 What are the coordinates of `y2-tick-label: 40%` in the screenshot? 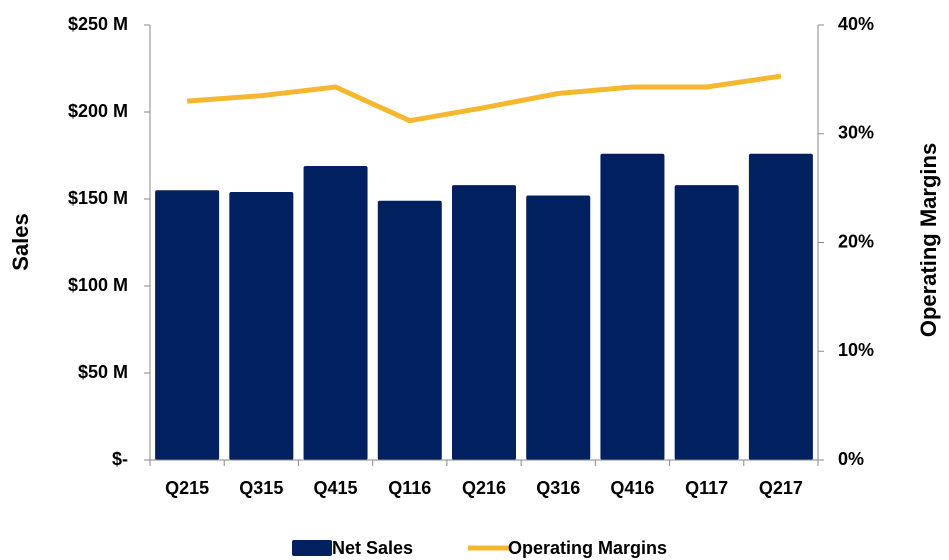 It's located at (856, 24).